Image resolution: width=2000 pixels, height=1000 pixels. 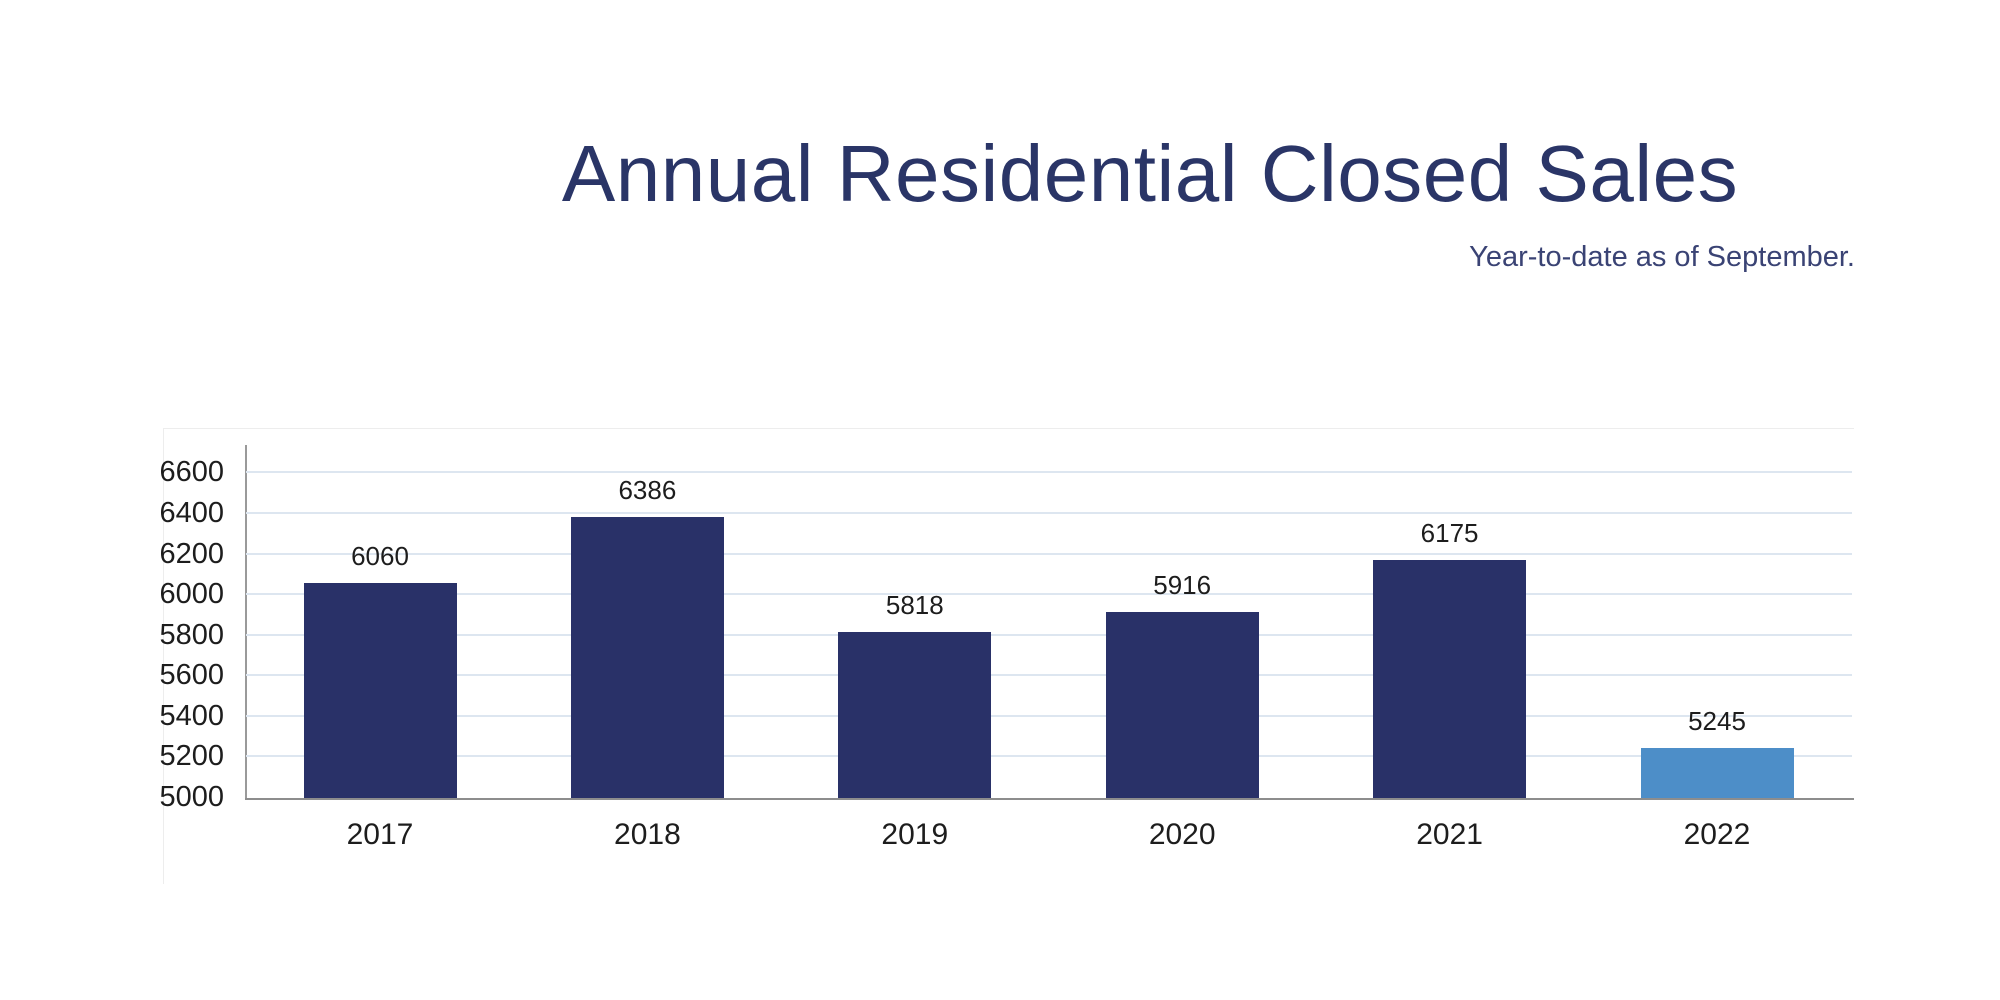 I want to click on x-axis-label: 2019, so click(x=915, y=834).